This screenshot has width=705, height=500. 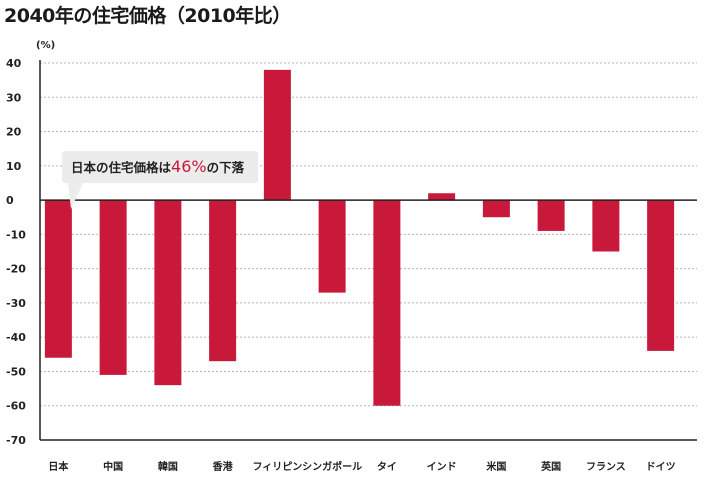 What do you see at coordinates (16, 406) in the screenshot?
I see `y-tick-label: -60` at bounding box center [16, 406].